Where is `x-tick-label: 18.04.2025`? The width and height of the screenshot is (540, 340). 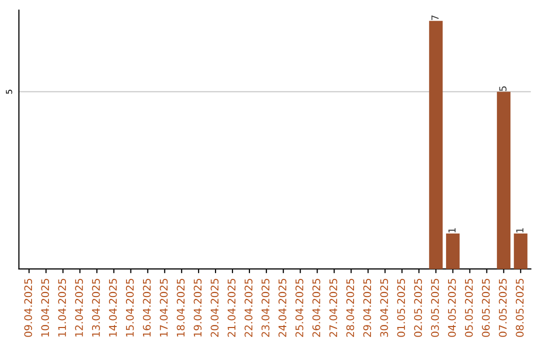 x-tick-label: 18.04.2025 is located at coordinates (180, 307).